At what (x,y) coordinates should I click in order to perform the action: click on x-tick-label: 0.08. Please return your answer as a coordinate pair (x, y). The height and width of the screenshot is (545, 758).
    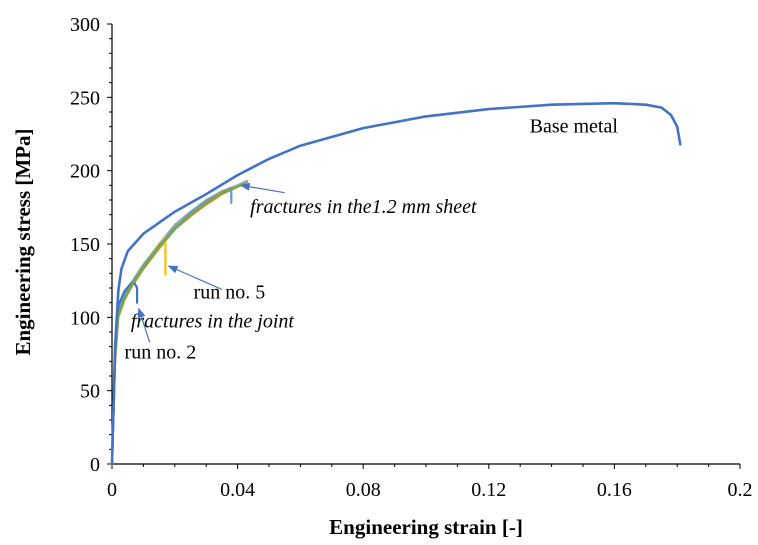
    Looking at the image, I should click on (363, 490).